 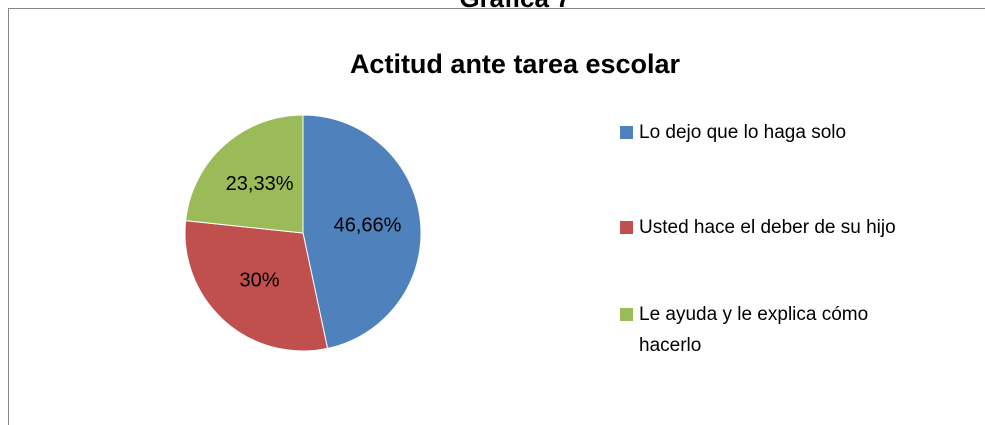 I want to click on legend-label: Usted hace el deber de su hijo, so click(x=767, y=227).